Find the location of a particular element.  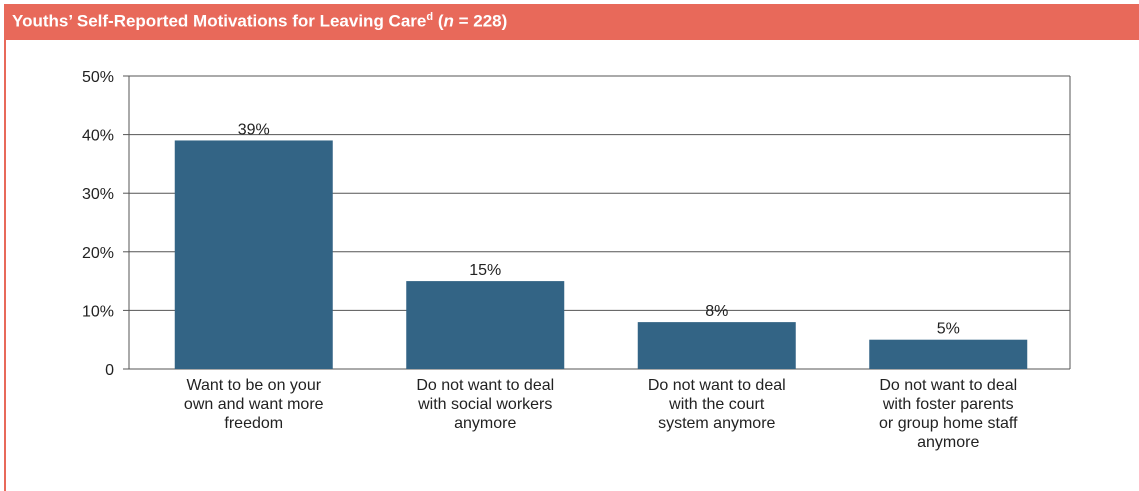

x-tick-label: own and want more is located at coordinates (254, 404).